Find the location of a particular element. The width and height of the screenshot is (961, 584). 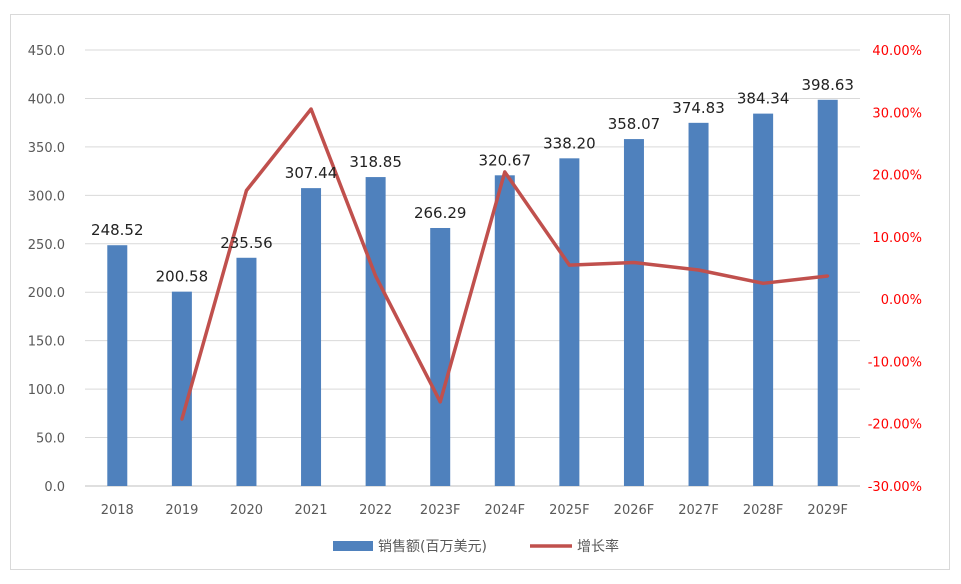

growth-point-2027F is located at coordinates (699, 270).